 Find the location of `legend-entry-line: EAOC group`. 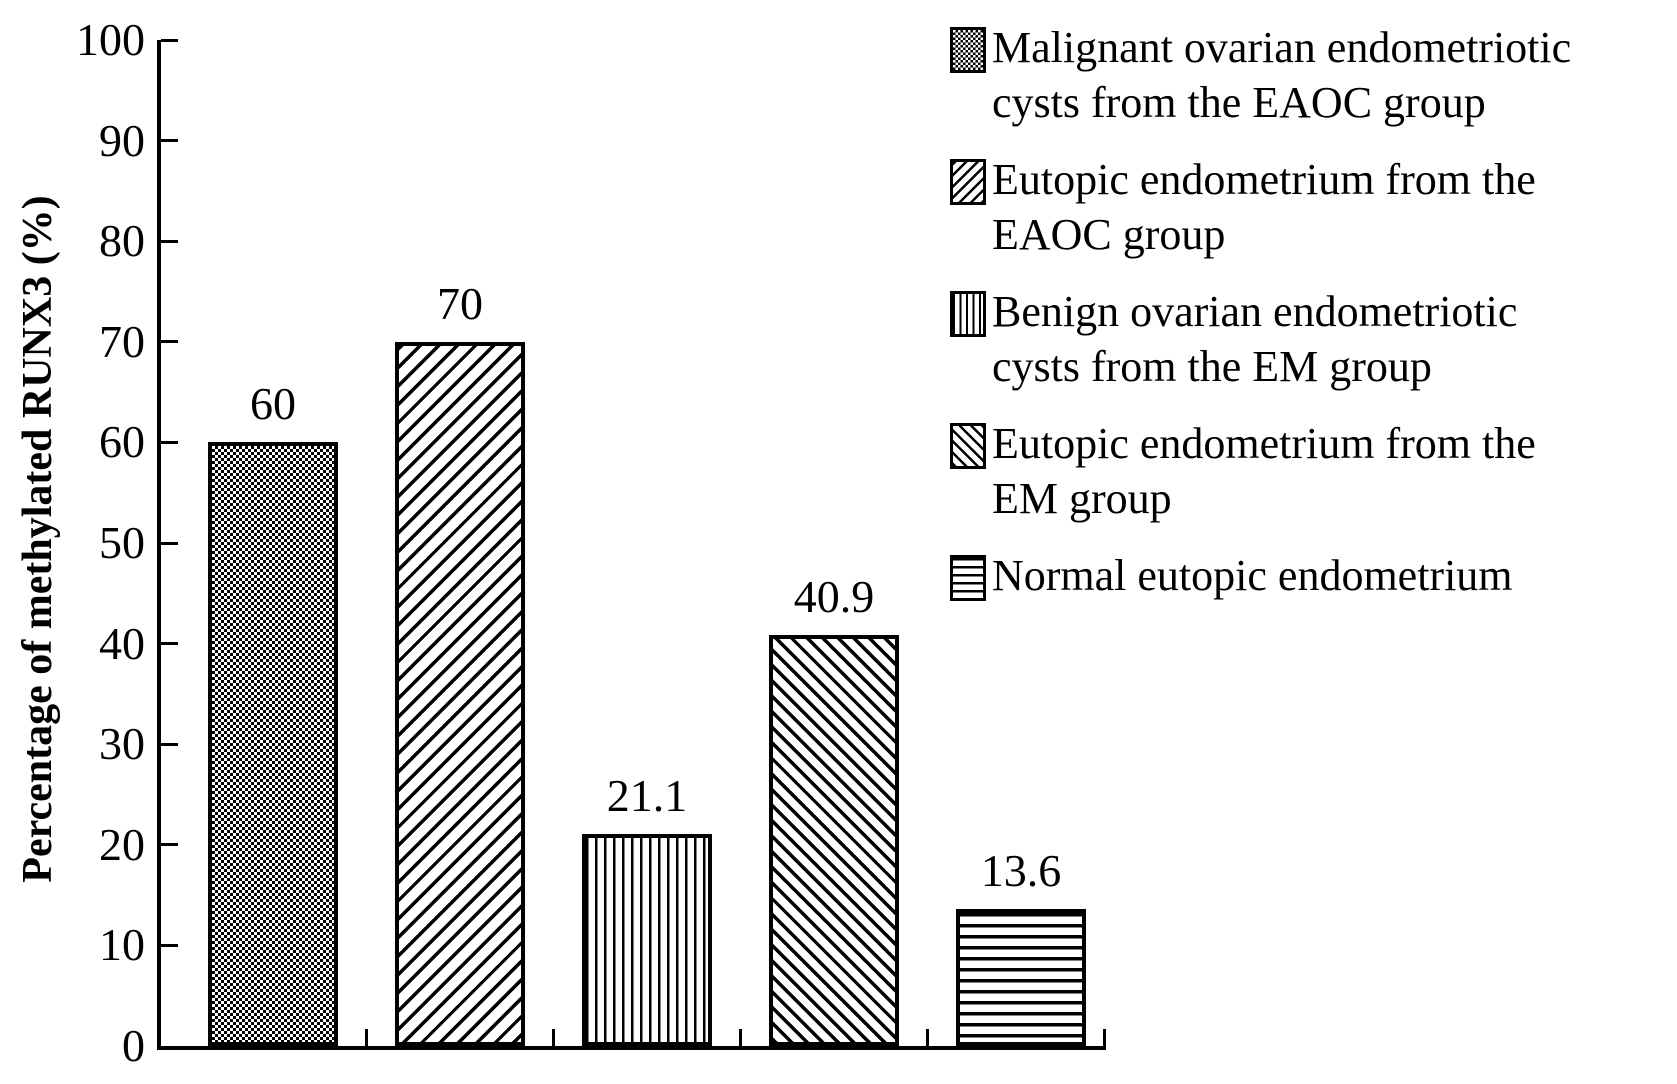

legend-entry-line: EAOC group is located at coordinates (1109, 234).